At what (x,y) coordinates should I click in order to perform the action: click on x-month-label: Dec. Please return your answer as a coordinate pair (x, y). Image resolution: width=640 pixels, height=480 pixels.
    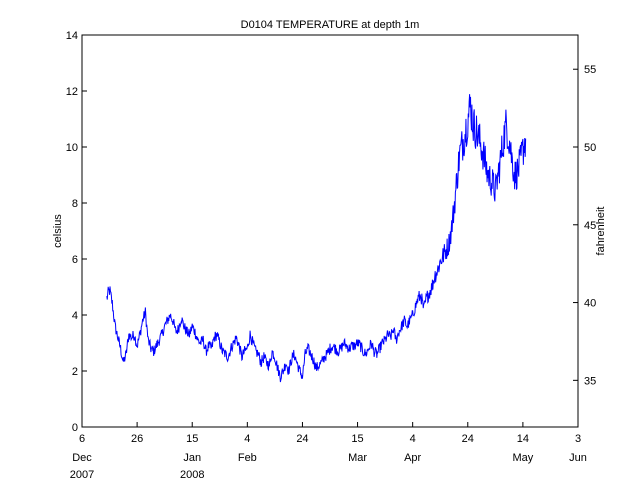
    Looking at the image, I should click on (82, 458).